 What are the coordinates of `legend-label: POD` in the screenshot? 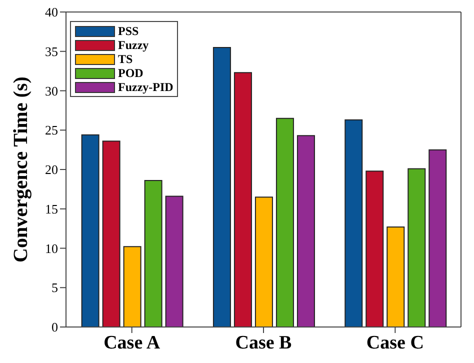 It's located at (131, 73).